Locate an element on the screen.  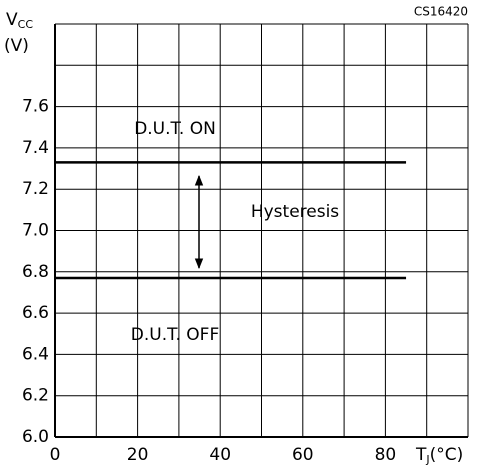
y-tick-label: 6.4 is located at coordinates (35, 354).